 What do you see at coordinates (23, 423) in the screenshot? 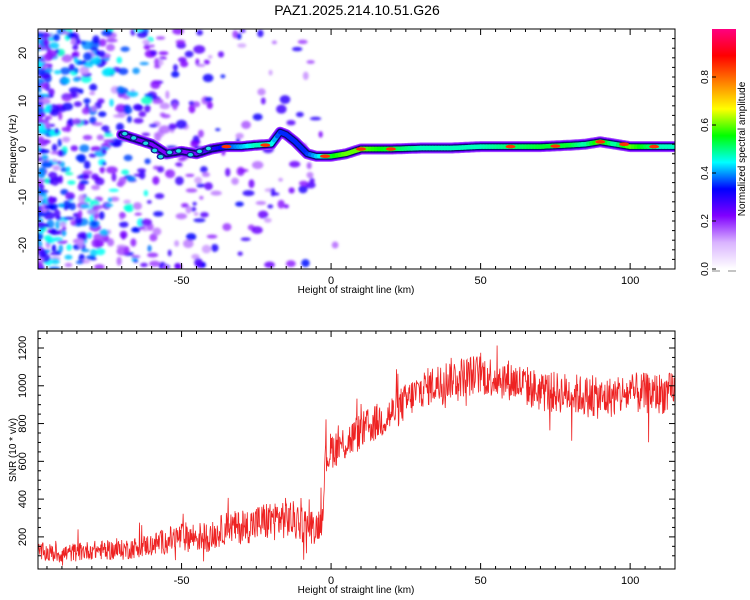
I see `snr-y-tick-label: 800` at bounding box center [23, 423].